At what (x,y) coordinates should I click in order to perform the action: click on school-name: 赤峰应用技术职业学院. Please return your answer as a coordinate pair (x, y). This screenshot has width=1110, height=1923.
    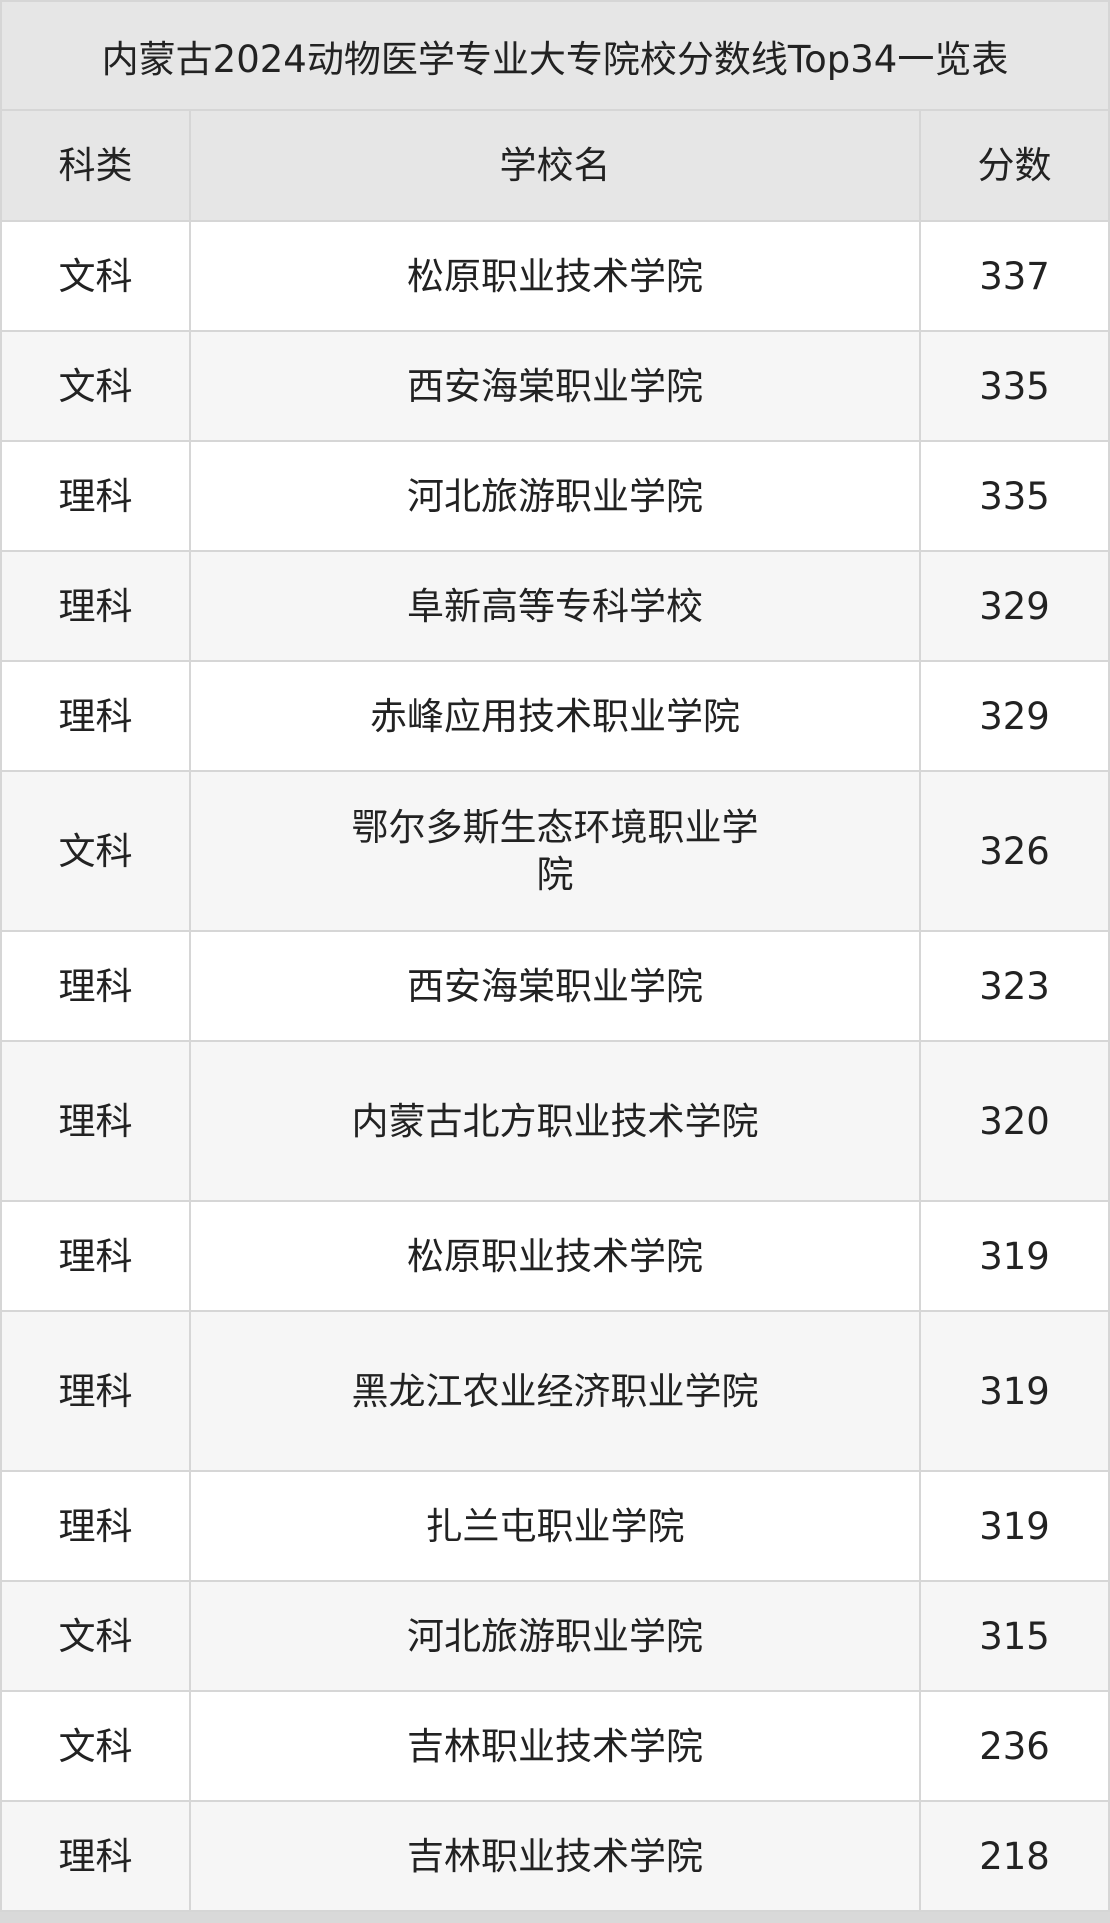
    Looking at the image, I should click on (555, 716).